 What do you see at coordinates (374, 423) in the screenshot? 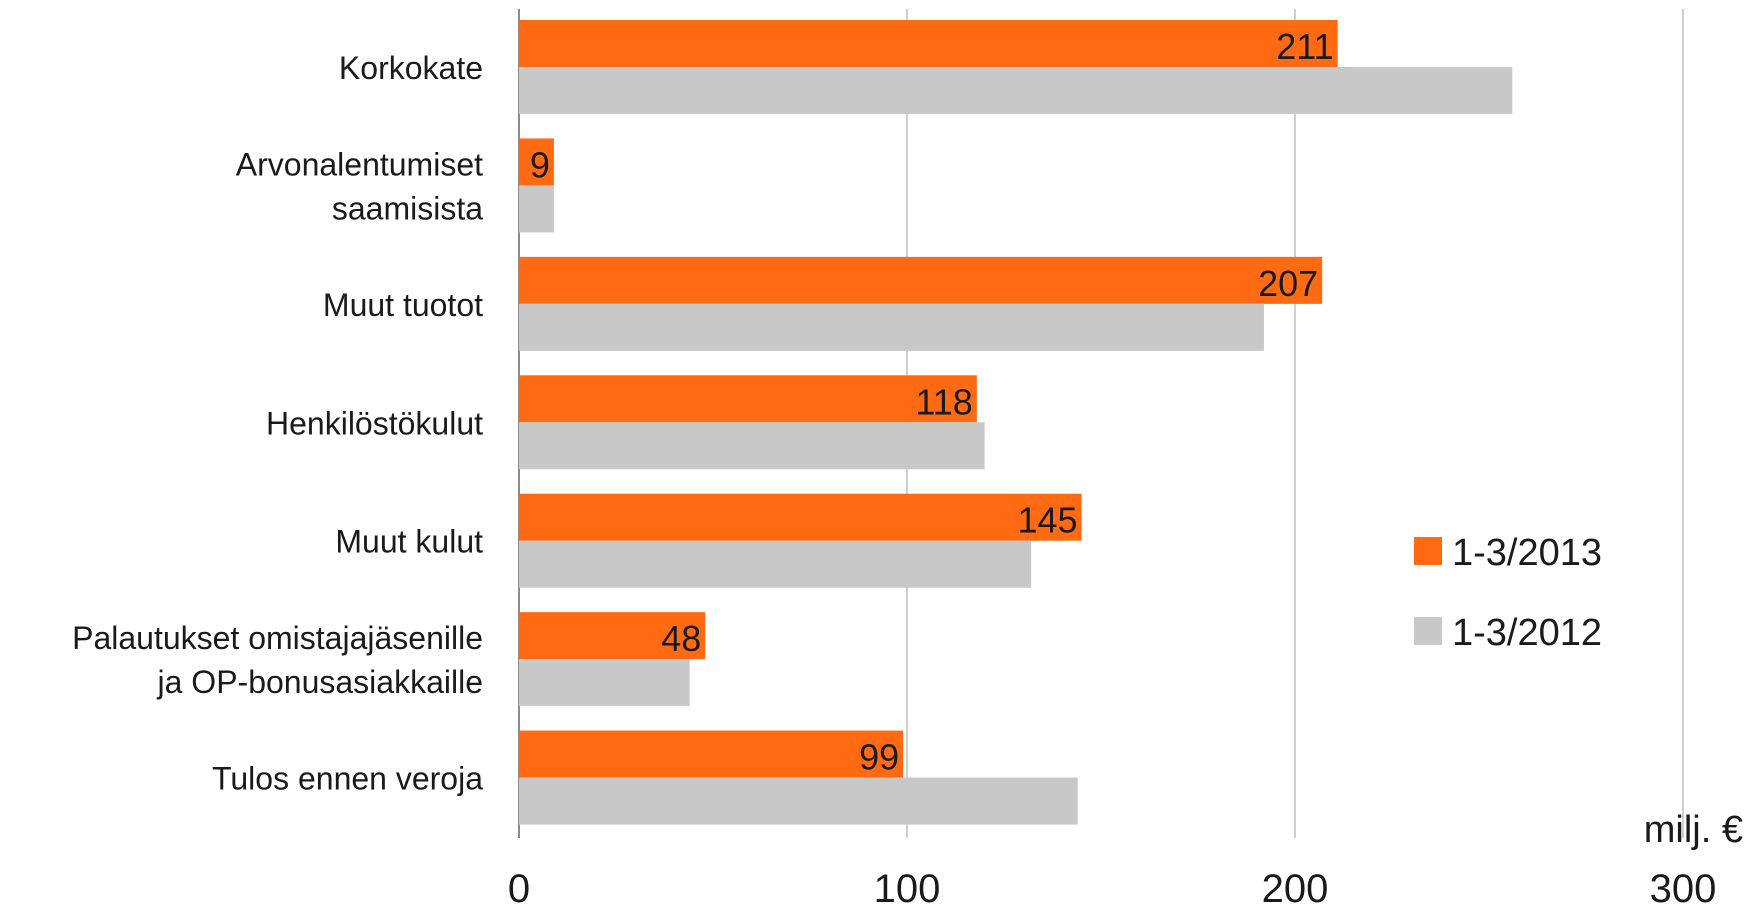
I see `category-label: Henkilöstökulut` at bounding box center [374, 423].